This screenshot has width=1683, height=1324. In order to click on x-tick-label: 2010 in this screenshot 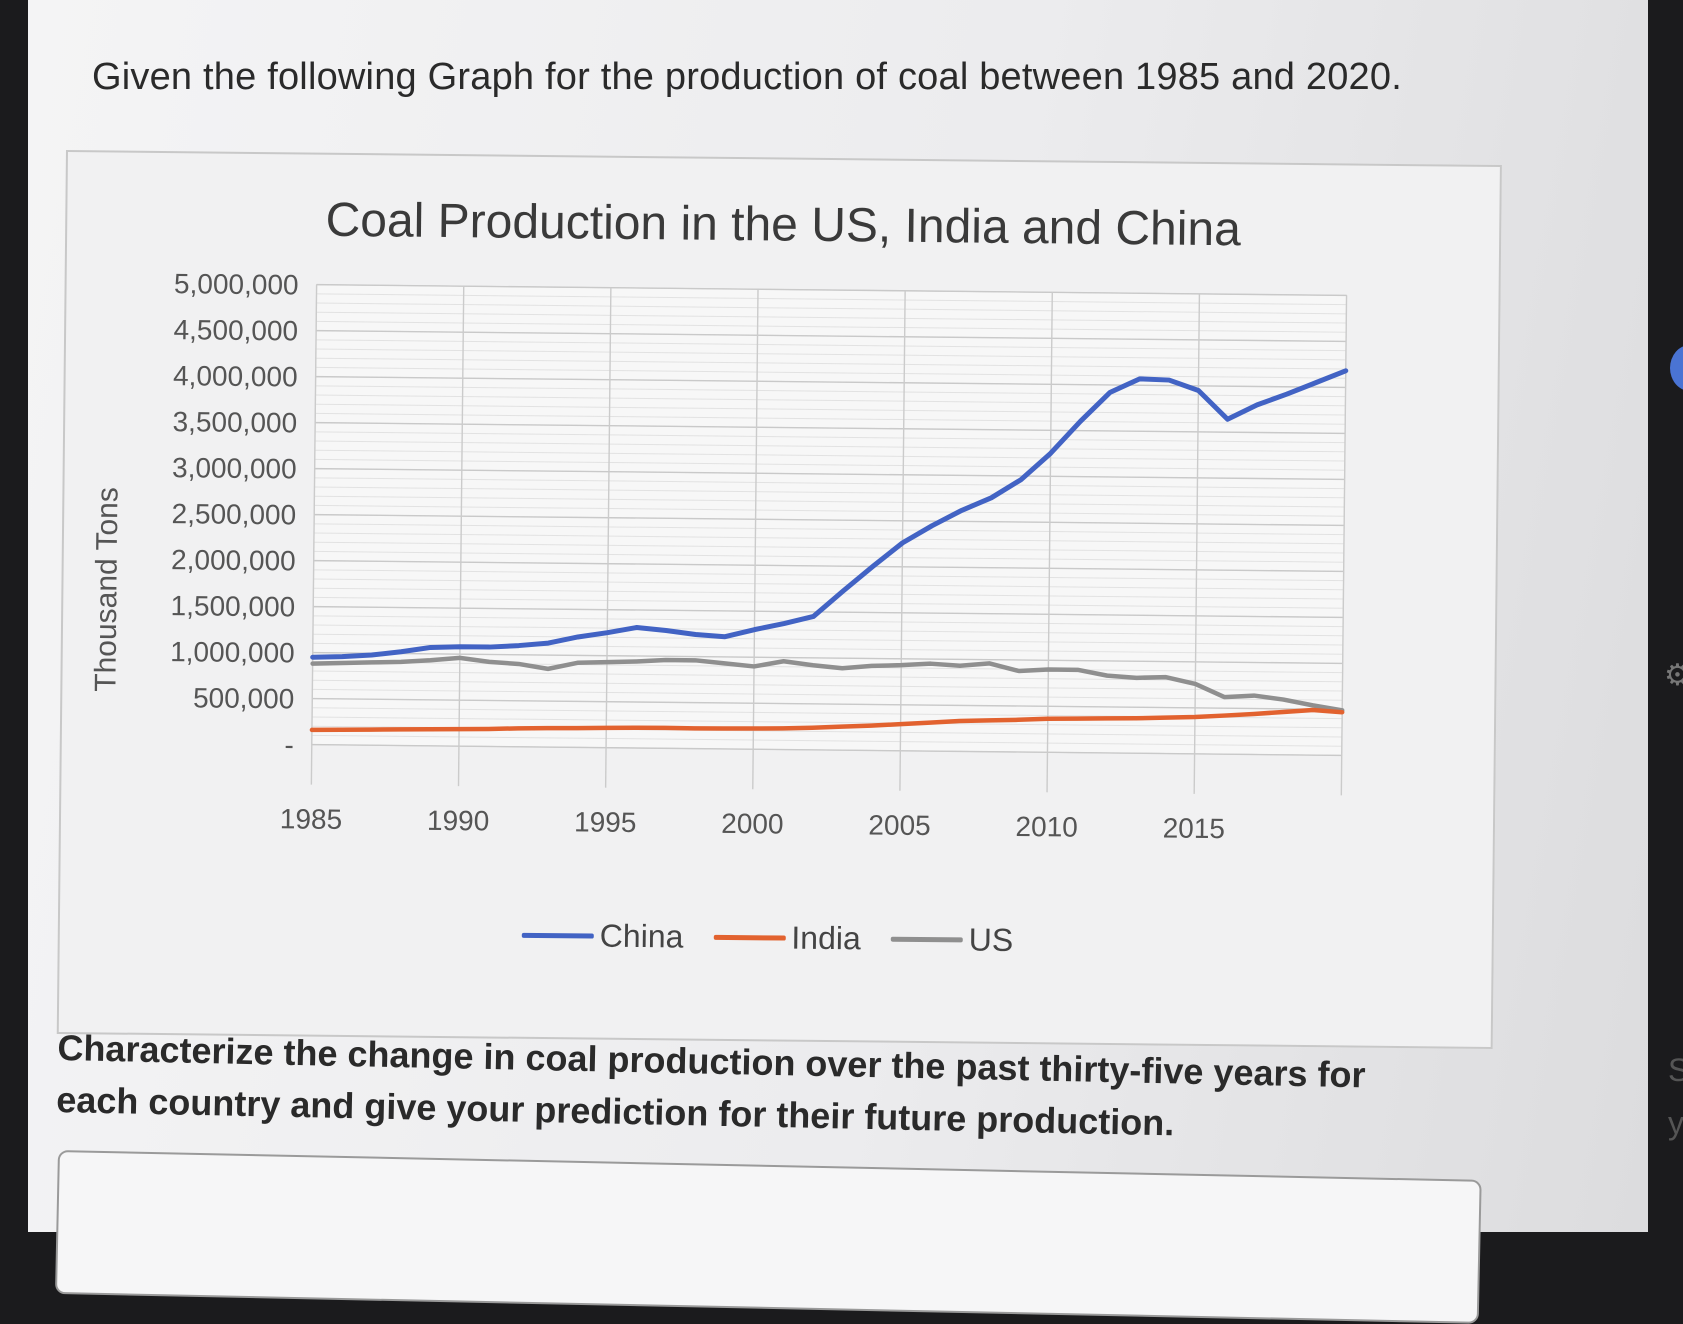, I will do `click(1046, 827)`.